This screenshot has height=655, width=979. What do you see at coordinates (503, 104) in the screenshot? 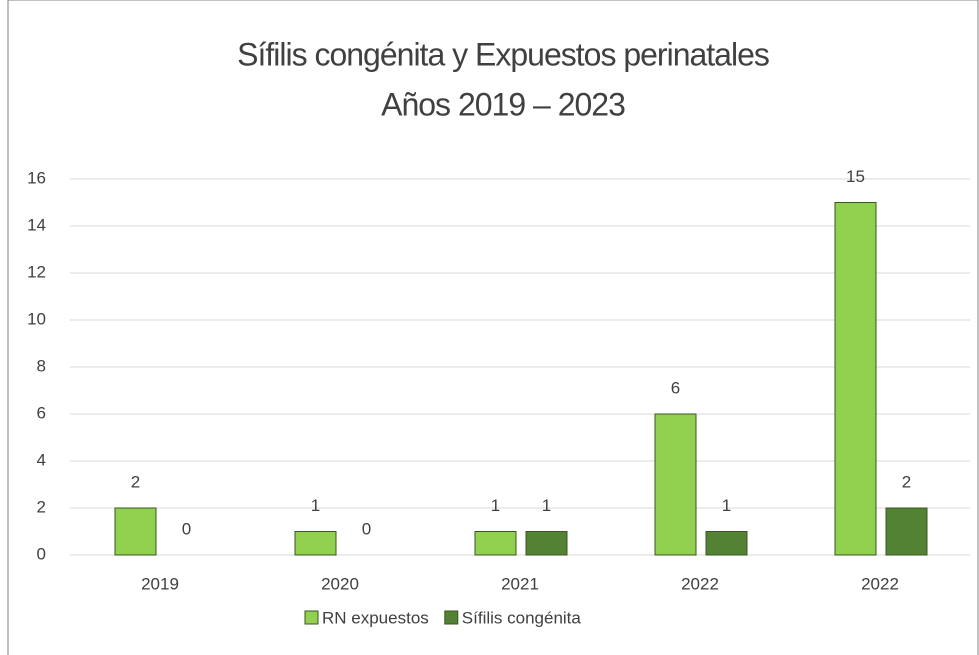
I see `chart-subtitle: Años 2019 – 2023` at bounding box center [503, 104].